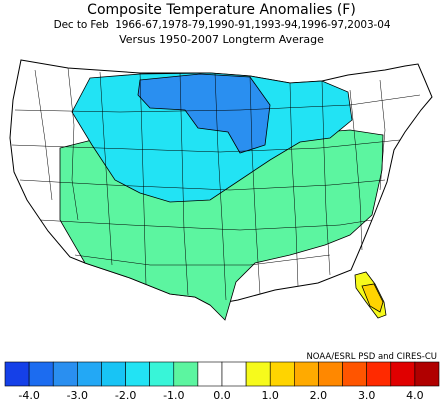 The width and height of the screenshot is (443, 403). I want to click on colorbar-tick-label: 3.0, so click(366, 395).